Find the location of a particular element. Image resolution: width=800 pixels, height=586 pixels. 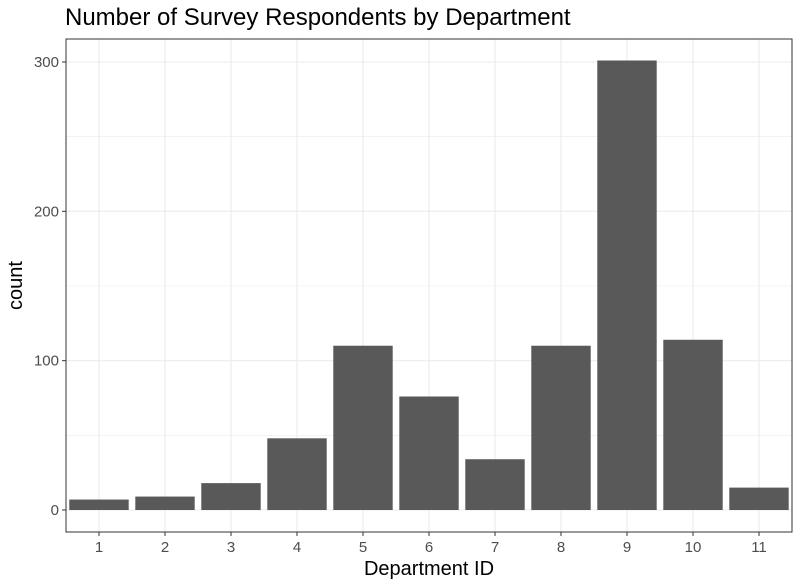

x-tick-label: 7 is located at coordinates (495, 547).